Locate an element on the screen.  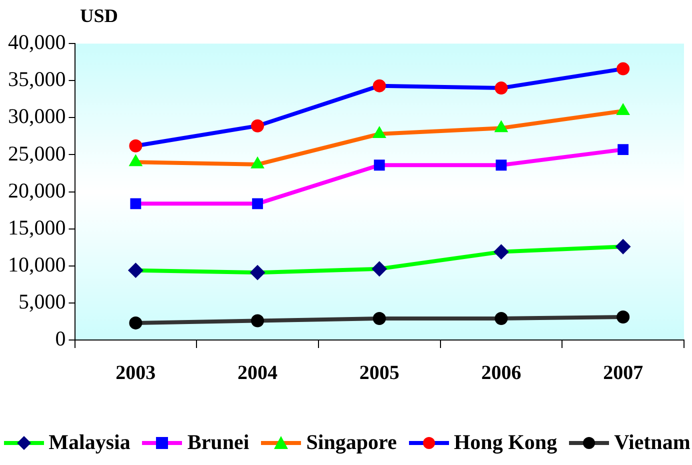
y-tick-label: 35,000 is located at coordinates (37, 79).